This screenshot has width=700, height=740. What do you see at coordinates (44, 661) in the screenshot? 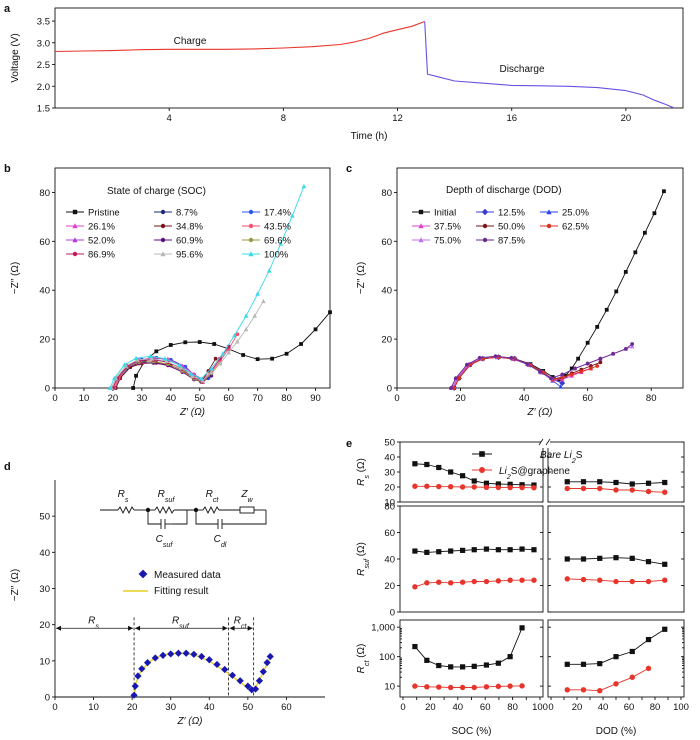
I see `panel-d-ytick-label: 10` at bounding box center [44, 661].